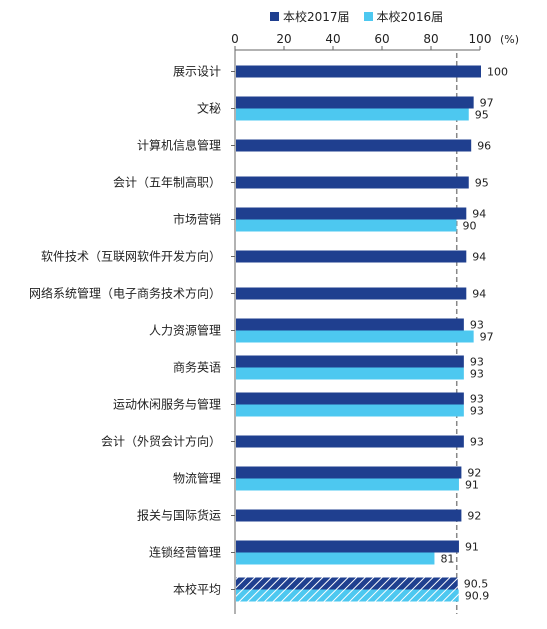 This screenshot has height=629, width=547. I want to click on category-label: 报关与国际货运, so click(179, 515).